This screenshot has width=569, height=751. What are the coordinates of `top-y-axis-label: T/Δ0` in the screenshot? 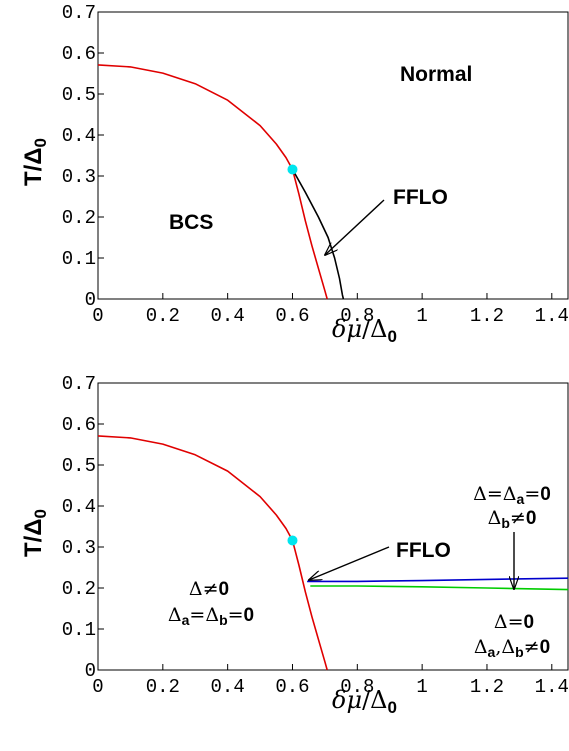 It's located at (35, 162).